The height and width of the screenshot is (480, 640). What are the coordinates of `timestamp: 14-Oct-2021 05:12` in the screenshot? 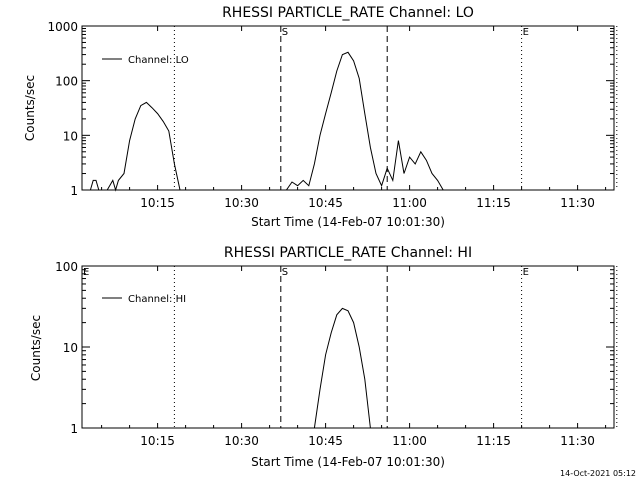 It's located at (598, 473).